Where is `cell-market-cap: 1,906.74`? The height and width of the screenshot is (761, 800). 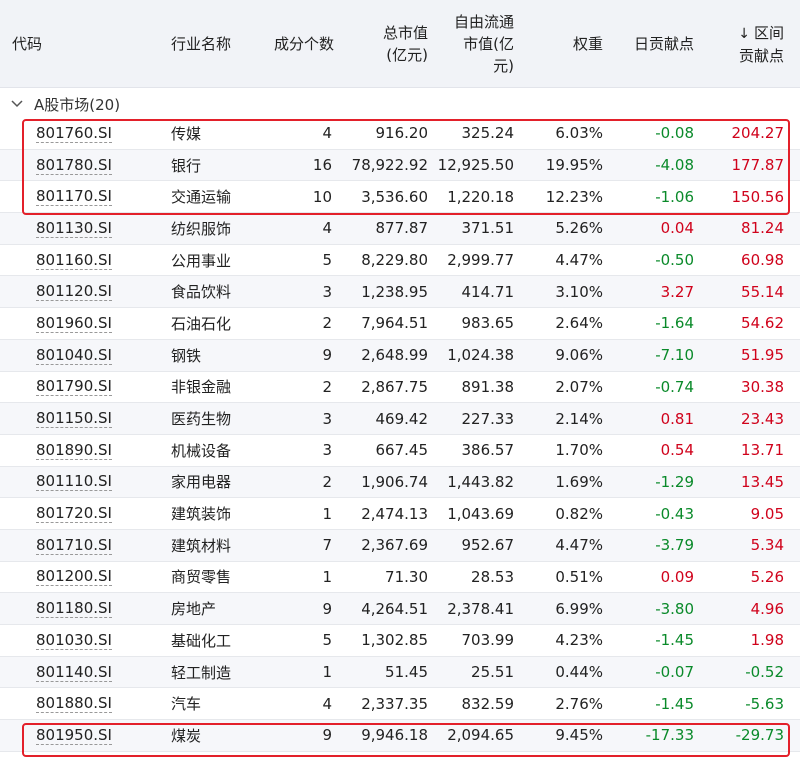 cell-market-cap: 1,906.74 is located at coordinates (394, 482).